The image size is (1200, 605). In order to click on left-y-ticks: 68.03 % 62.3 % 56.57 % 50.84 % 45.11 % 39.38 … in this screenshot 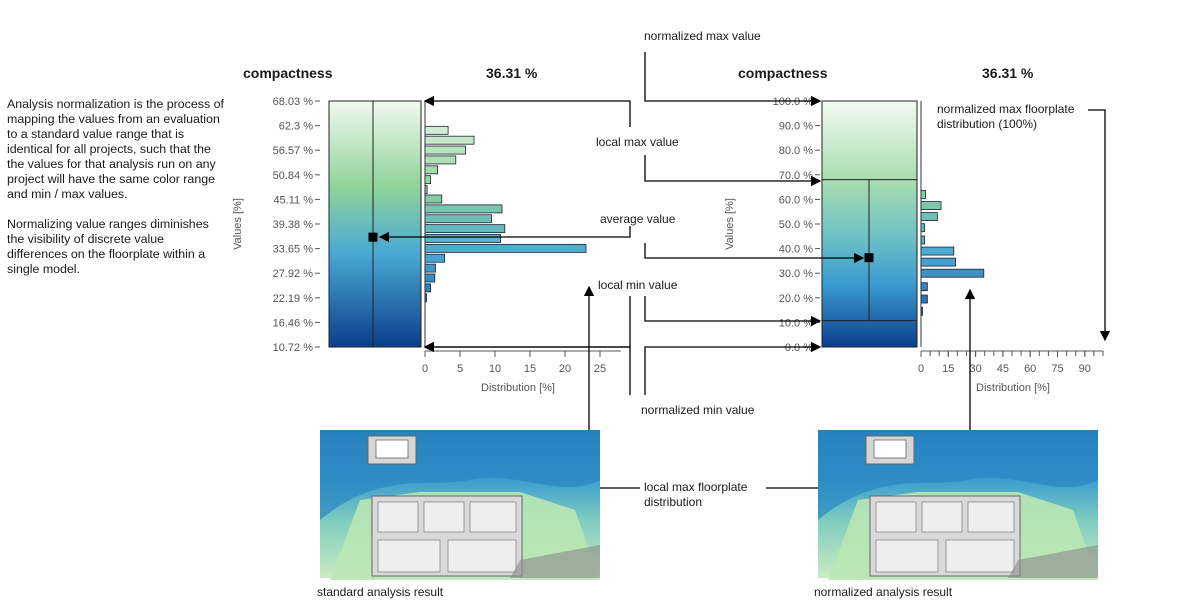, I will do `click(296, 225)`.